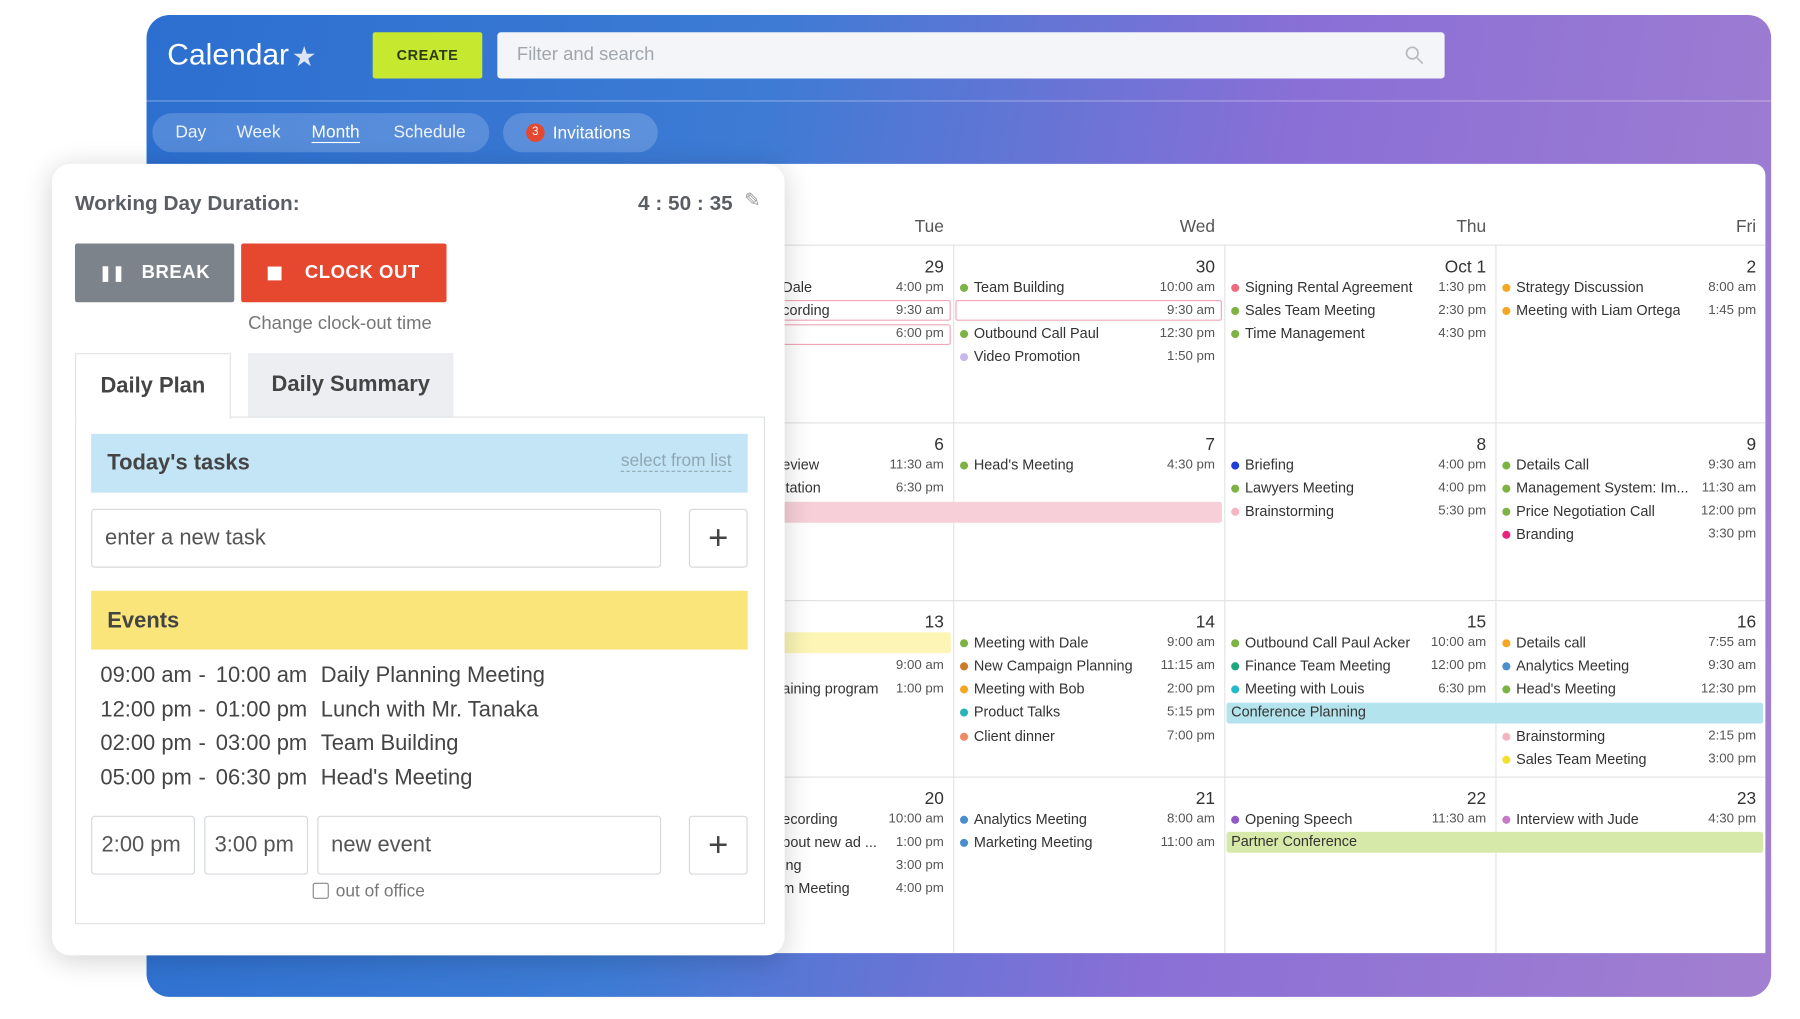 This screenshot has height=1019, width=1800. Describe the element at coordinates (274, 272) in the screenshot. I see `stop-icon` at that location.